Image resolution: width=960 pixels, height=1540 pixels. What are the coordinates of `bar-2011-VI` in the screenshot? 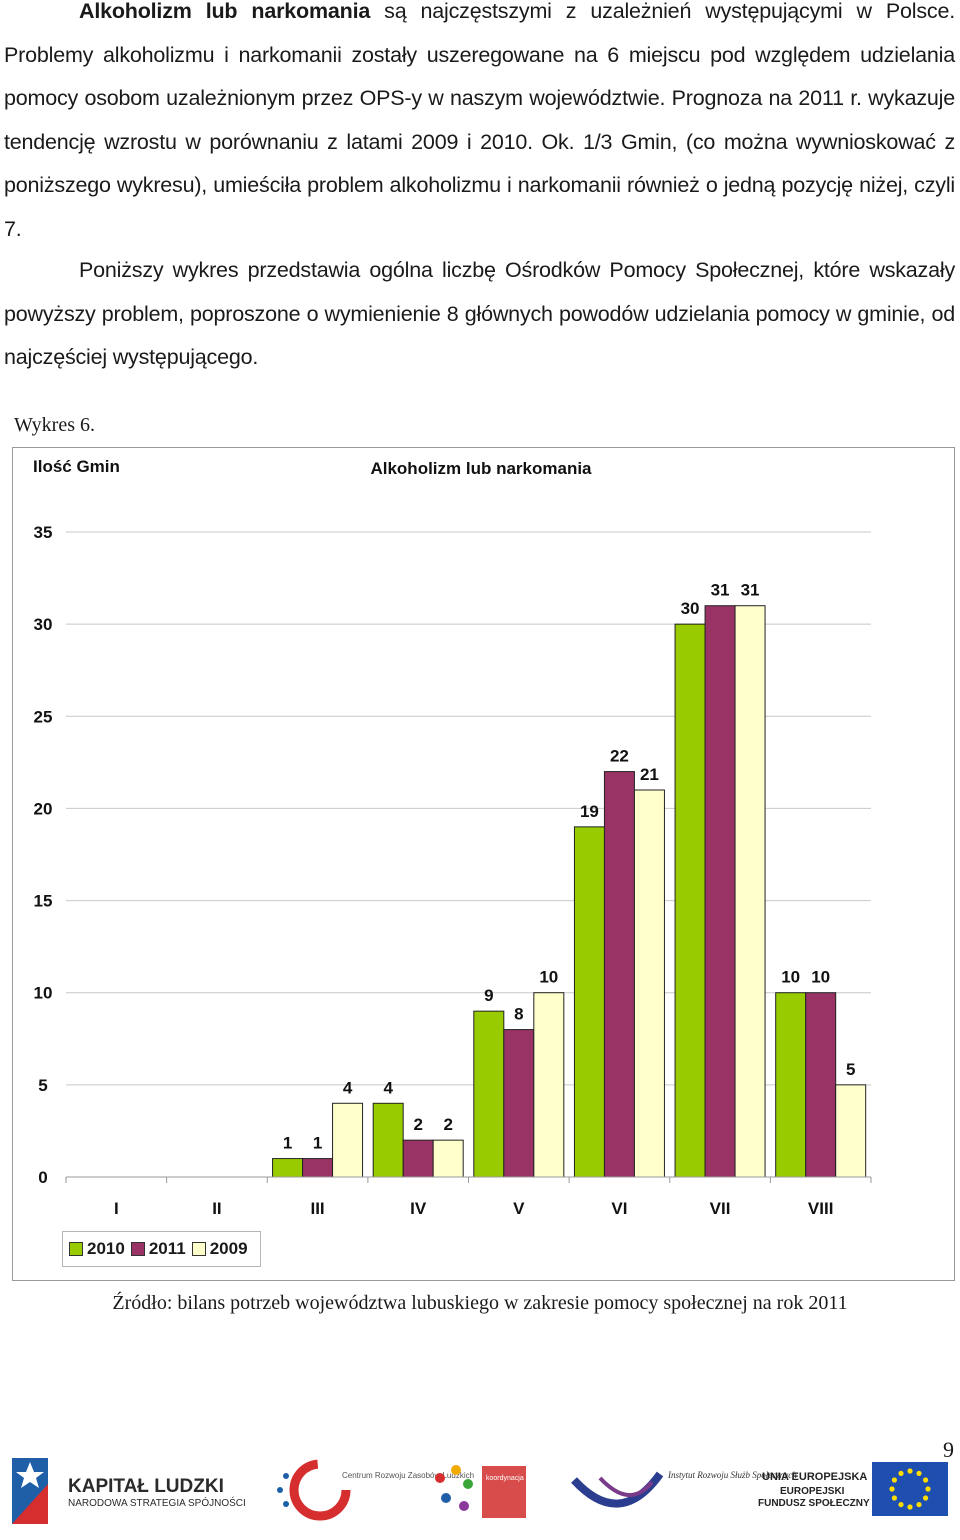 It's located at (619, 974).